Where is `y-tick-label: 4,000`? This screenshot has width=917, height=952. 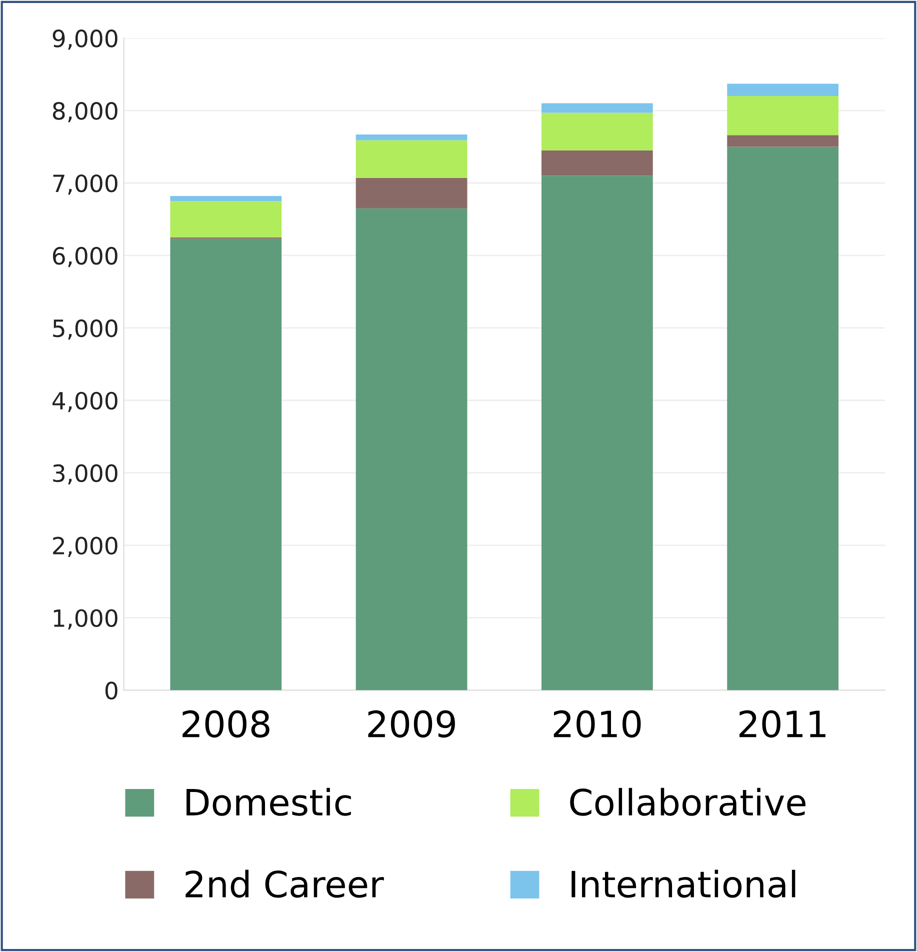
y-tick-label: 4,000 is located at coordinates (85, 402).